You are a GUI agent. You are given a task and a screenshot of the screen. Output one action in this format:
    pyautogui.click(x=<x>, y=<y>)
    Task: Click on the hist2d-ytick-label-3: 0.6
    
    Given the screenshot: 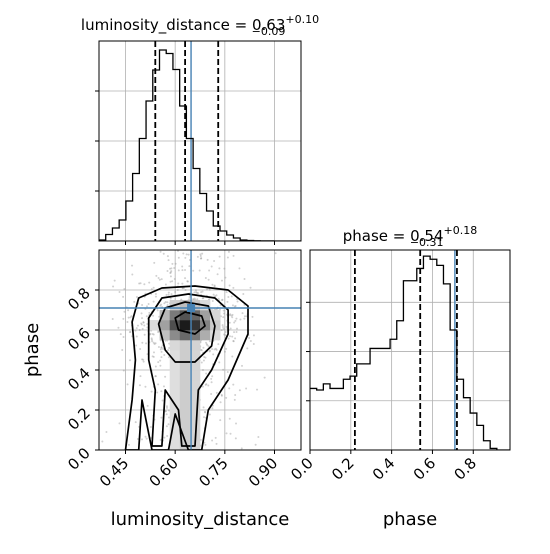 What is the action you would take?
    pyautogui.click(x=79, y=339)
    